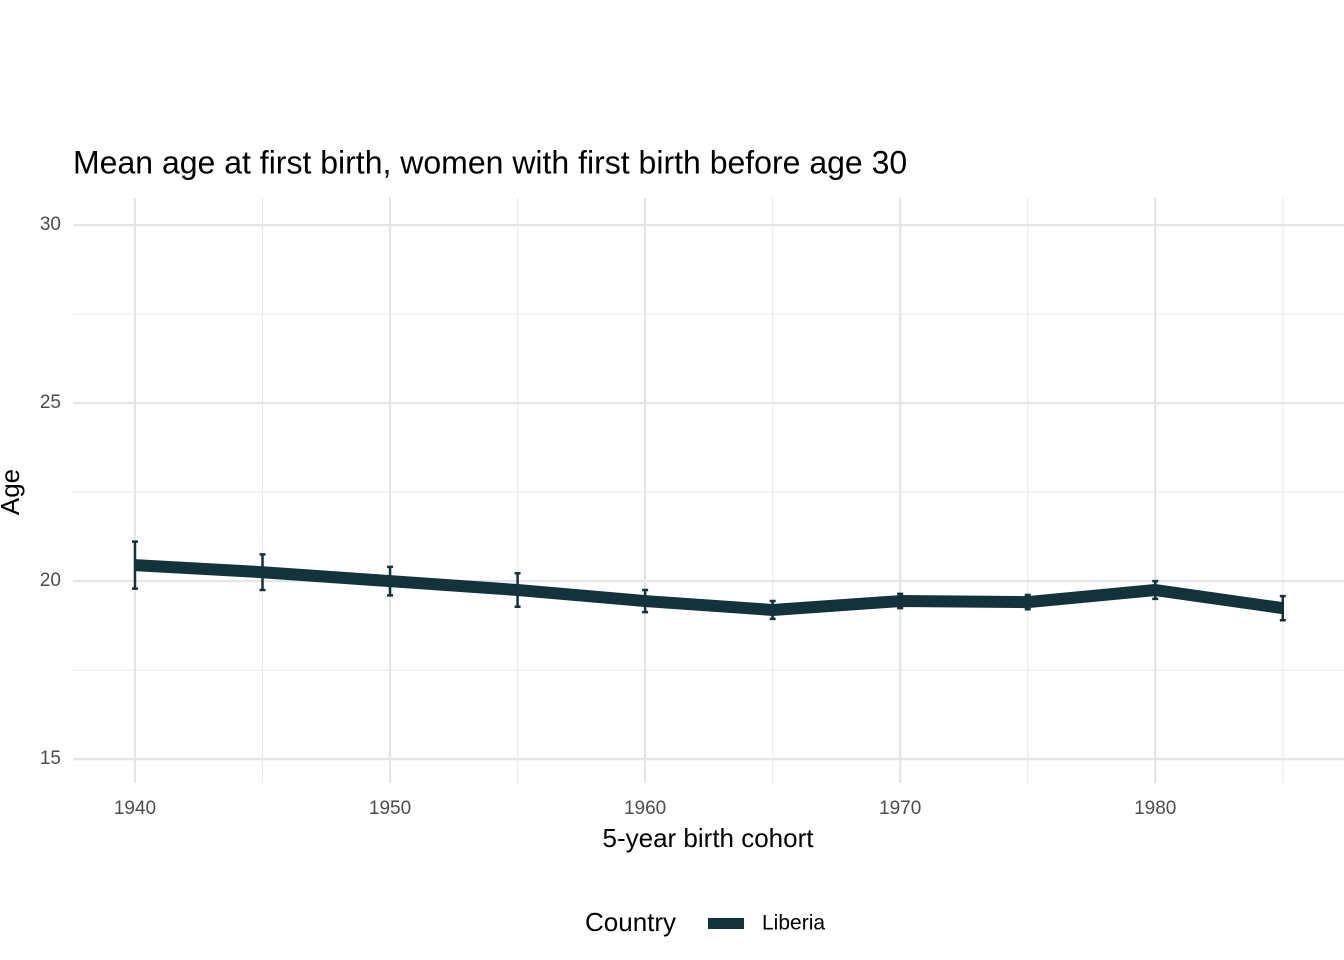 This screenshot has width=1344, height=960. Describe the element at coordinates (390, 808) in the screenshot. I see `x-tick-label: 1950` at that location.